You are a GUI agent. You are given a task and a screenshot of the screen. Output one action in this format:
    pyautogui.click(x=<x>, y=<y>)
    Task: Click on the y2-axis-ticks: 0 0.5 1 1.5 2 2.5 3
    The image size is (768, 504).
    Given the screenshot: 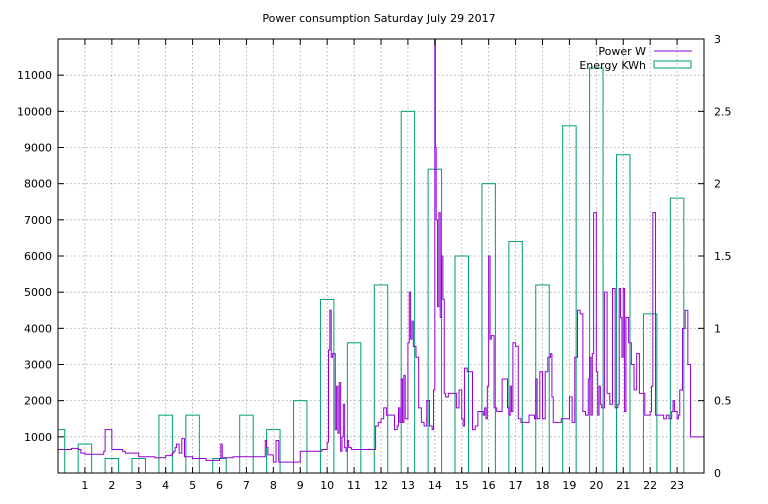 What is the action you would take?
    pyautogui.click(x=715, y=256)
    